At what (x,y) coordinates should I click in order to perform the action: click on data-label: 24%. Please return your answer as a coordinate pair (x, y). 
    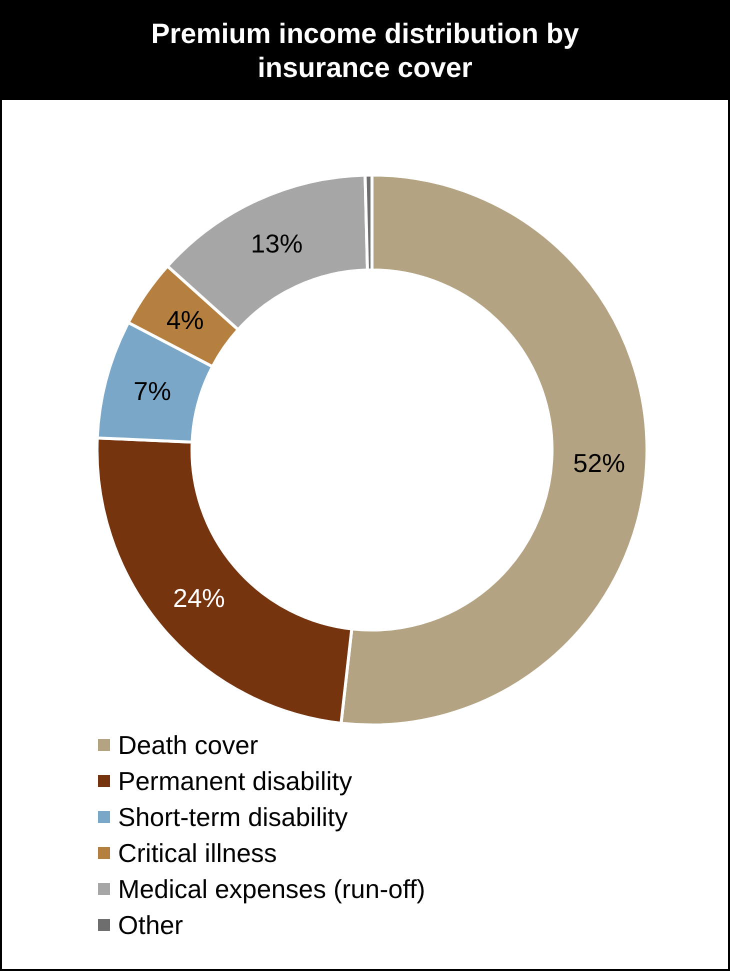
    Looking at the image, I should click on (199, 597).